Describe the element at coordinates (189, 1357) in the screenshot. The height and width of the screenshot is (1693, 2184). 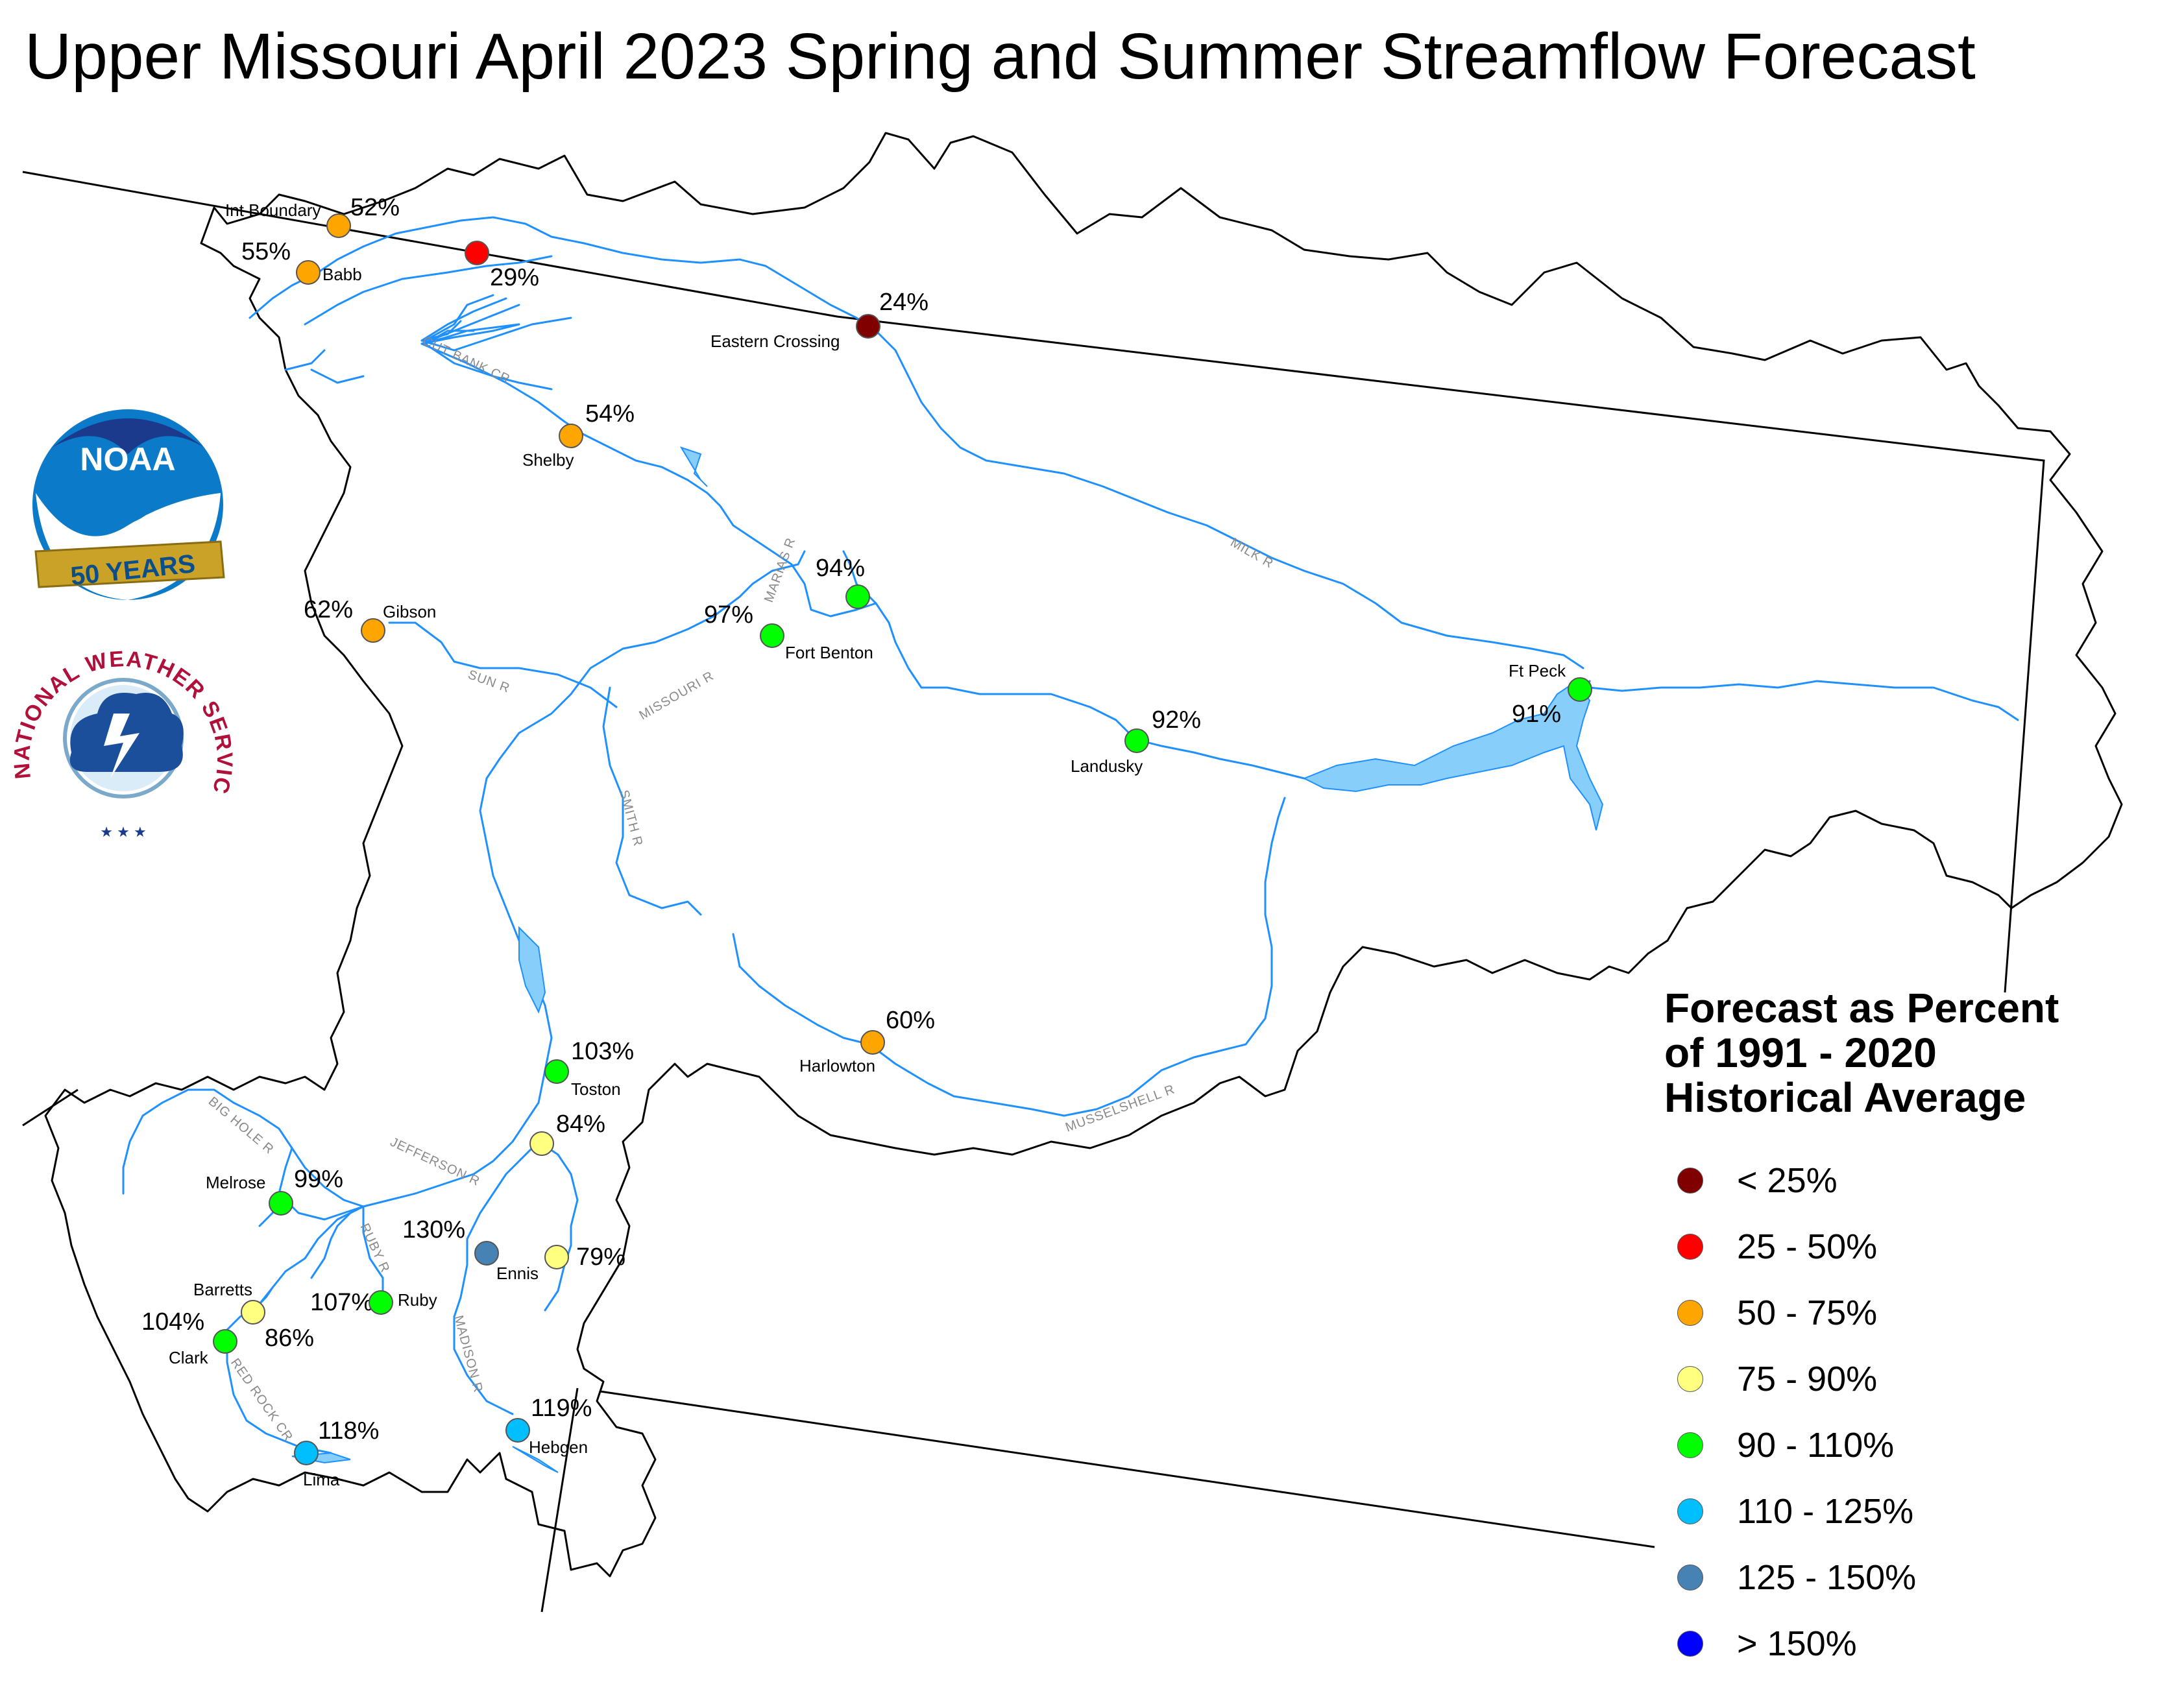
I see `gauge-name: Clark` at that location.